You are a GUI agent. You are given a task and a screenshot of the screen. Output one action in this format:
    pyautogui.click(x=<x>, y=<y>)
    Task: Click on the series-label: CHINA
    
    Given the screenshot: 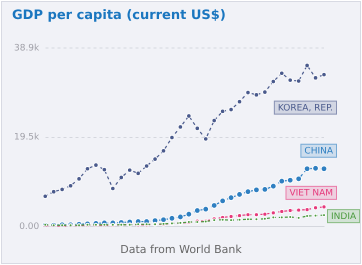 What is the action you would take?
    pyautogui.click(x=319, y=151)
    